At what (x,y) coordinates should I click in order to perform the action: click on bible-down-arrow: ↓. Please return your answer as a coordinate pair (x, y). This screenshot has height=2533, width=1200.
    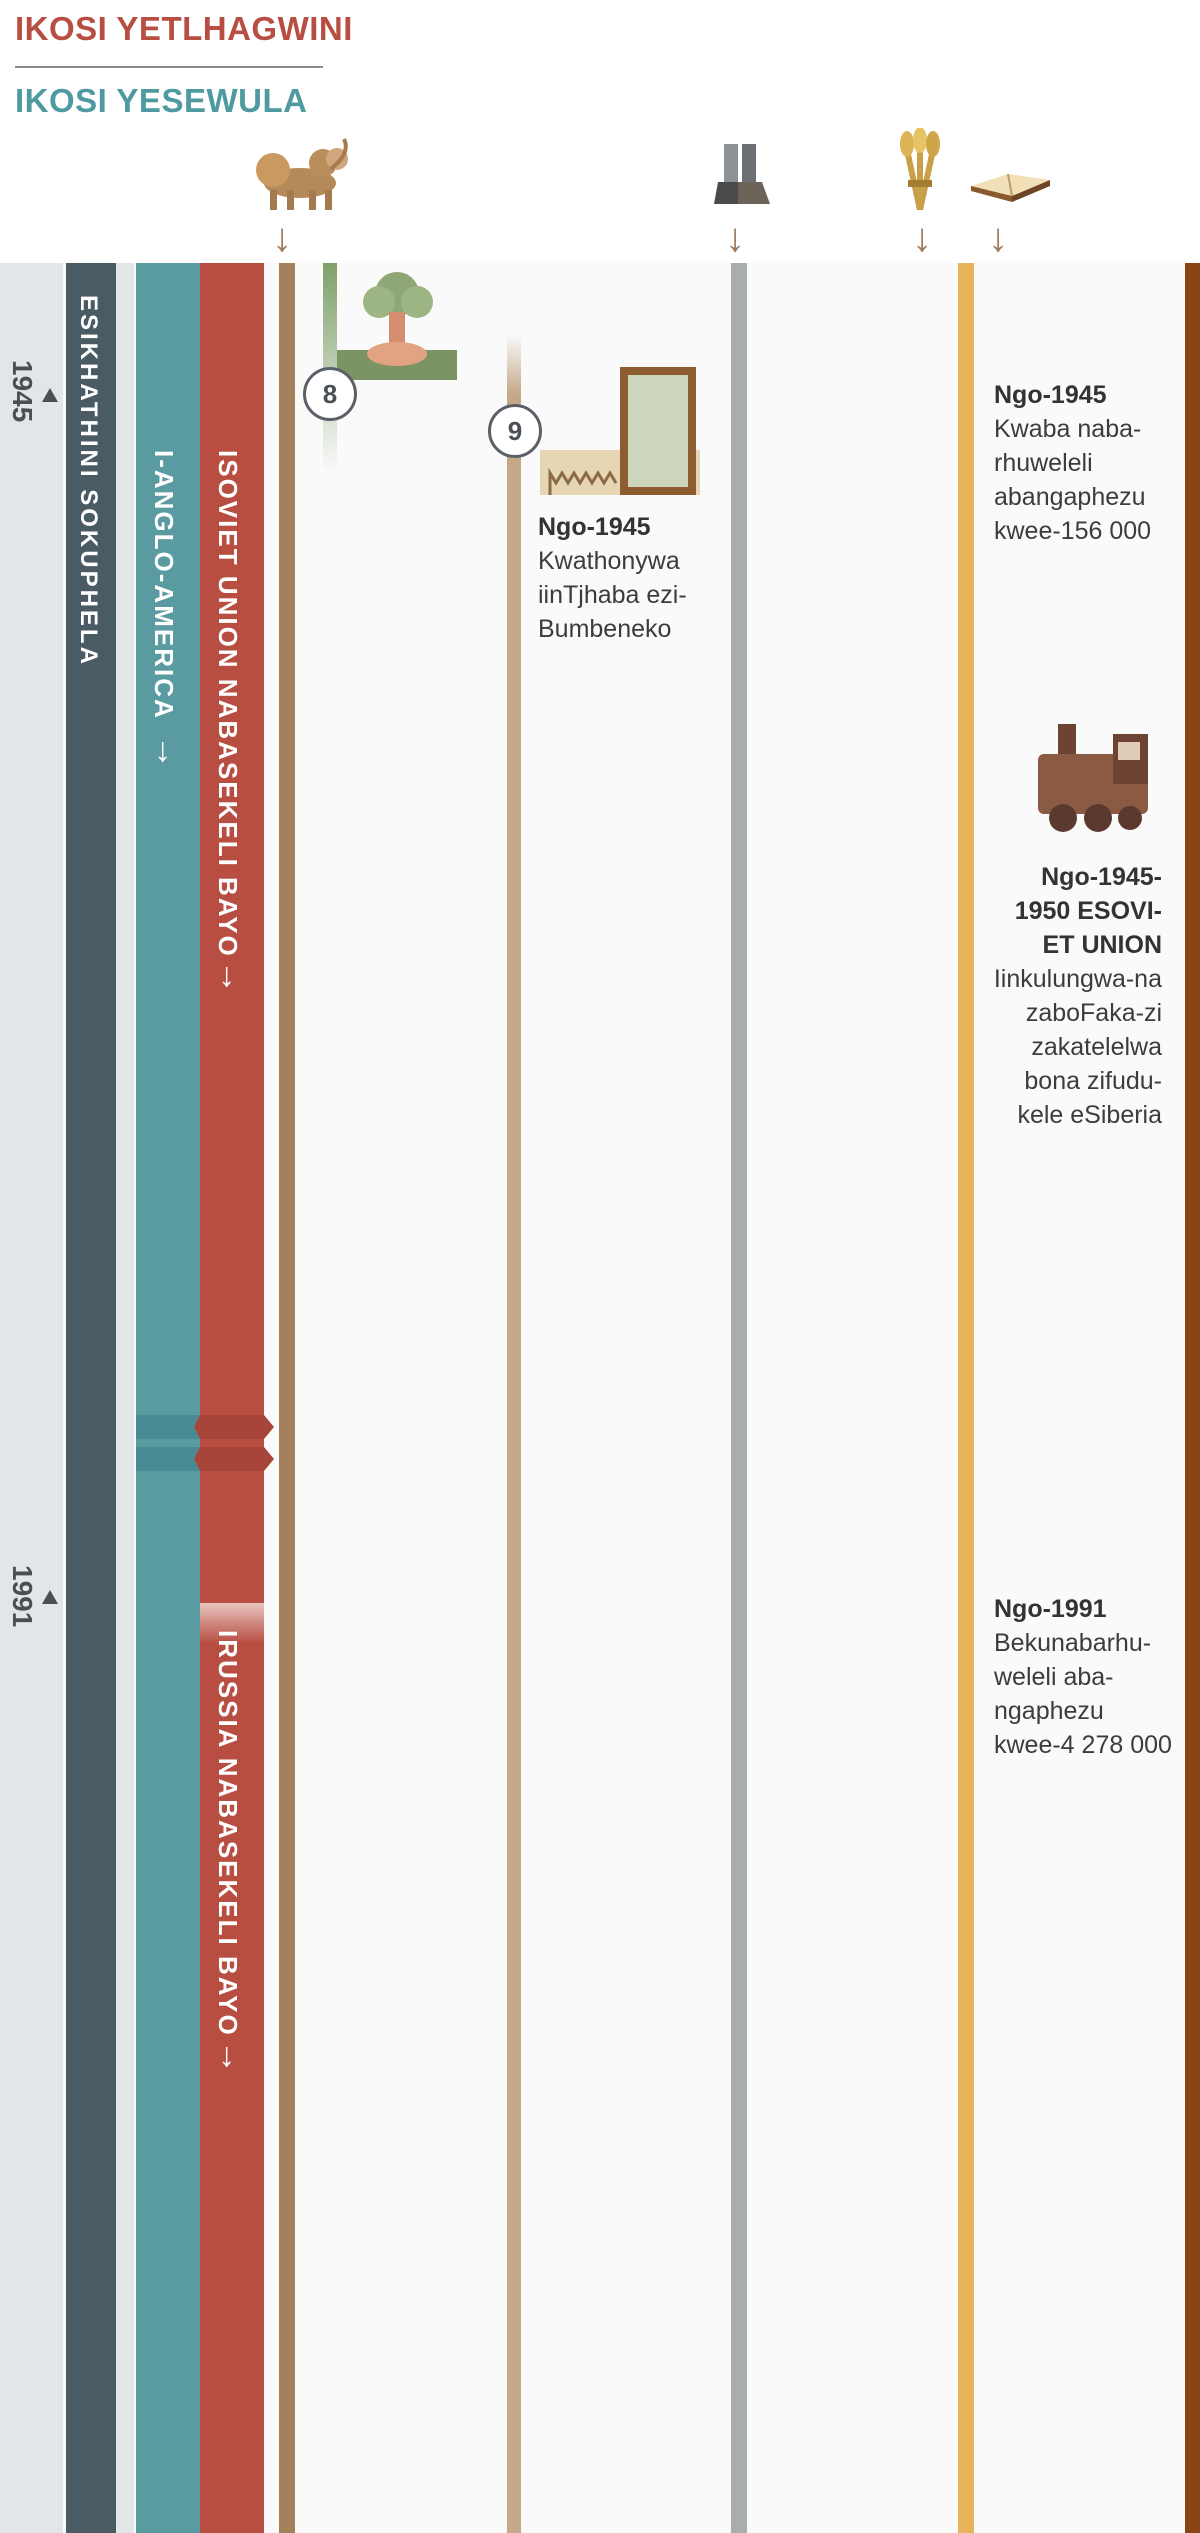
    Looking at the image, I should click on (998, 238).